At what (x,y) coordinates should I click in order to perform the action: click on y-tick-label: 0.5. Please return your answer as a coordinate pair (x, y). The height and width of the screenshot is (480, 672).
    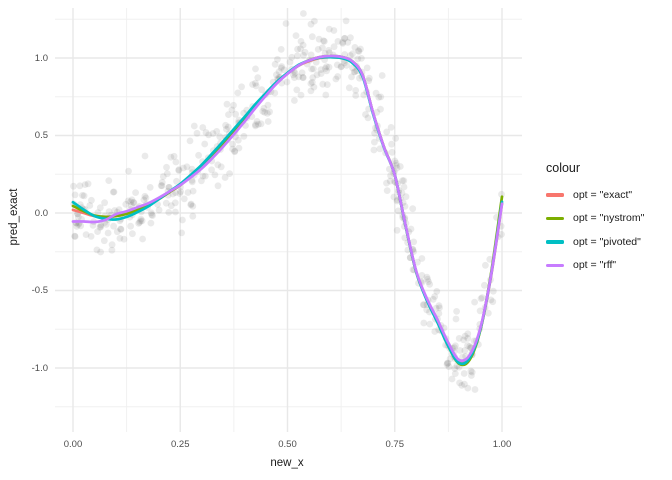
    Looking at the image, I should click on (41, 135).